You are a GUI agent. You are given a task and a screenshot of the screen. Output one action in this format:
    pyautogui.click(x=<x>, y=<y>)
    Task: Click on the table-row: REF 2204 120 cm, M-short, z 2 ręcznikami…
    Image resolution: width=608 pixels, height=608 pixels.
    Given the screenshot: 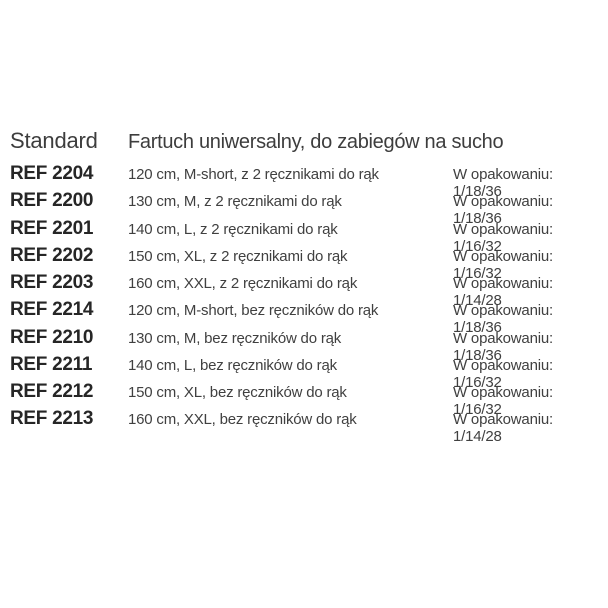 What is the action you would take?
    pyautogui.click(x=306, y=181)
    